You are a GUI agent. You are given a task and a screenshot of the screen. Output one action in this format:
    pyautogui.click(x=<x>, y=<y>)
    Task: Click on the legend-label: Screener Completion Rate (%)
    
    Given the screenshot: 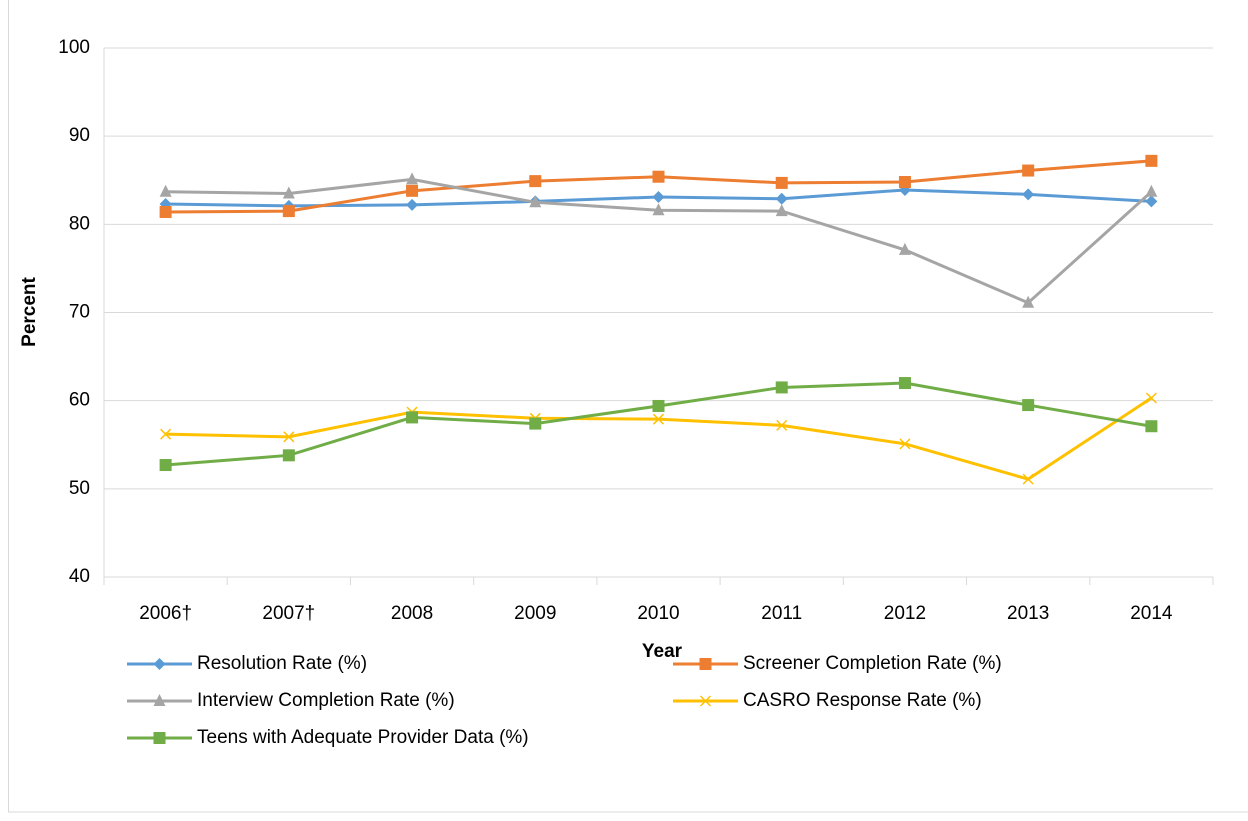 What is the action you would take?
    pyautogui.click(x=872, y=663)
    